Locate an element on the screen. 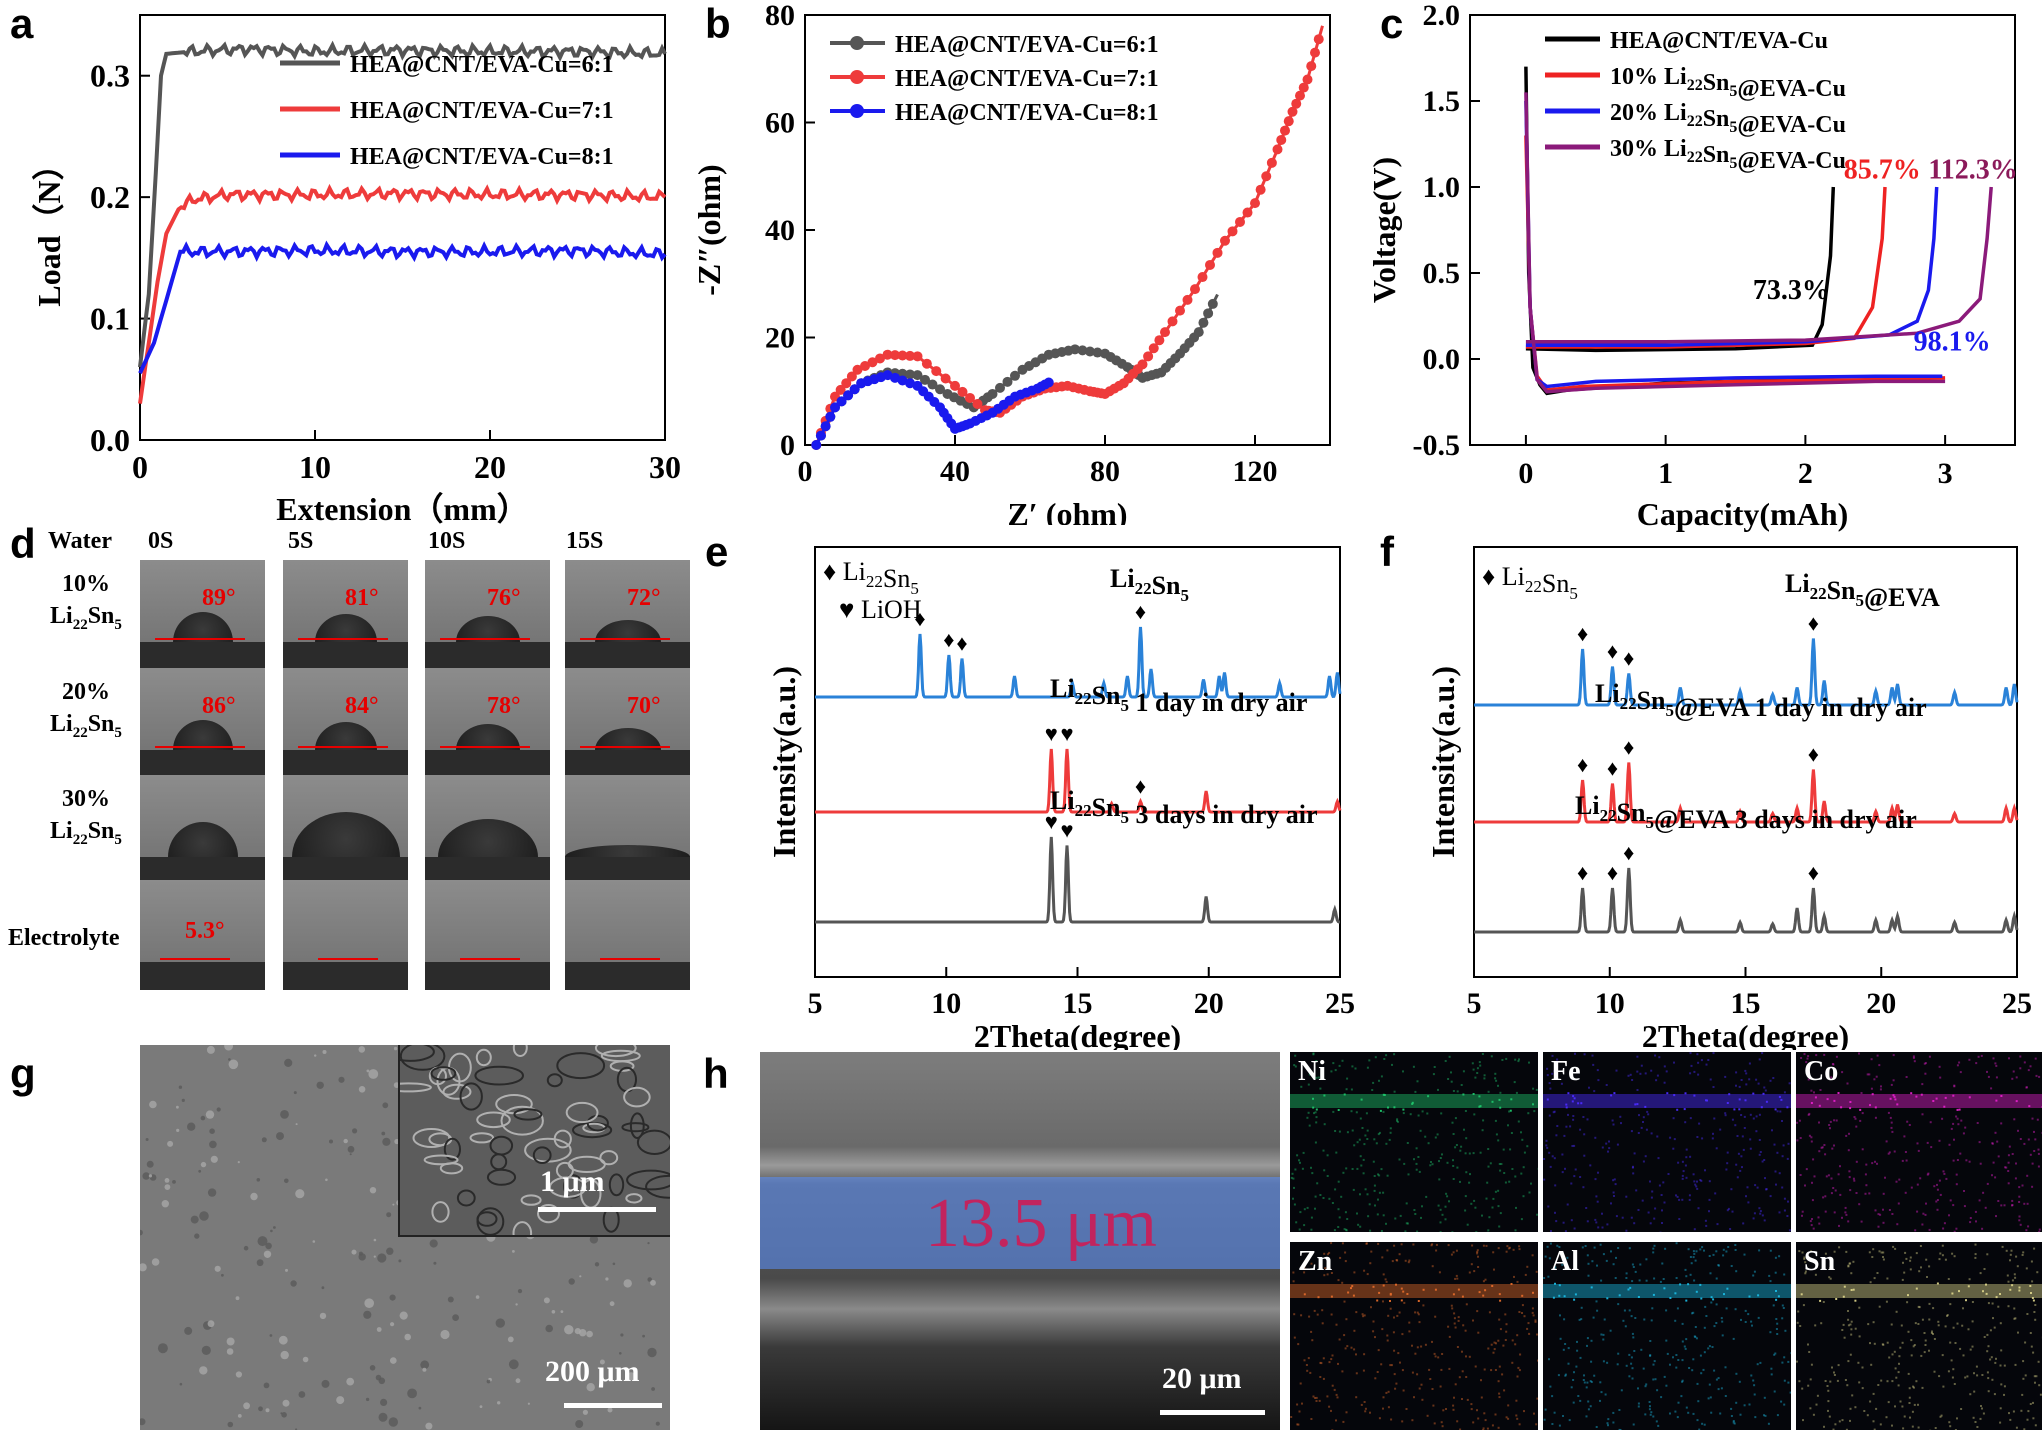 The height and width of the screenshot is (1436, 2042). peak-marker: ♦ is located at coordinates (1813, 872).